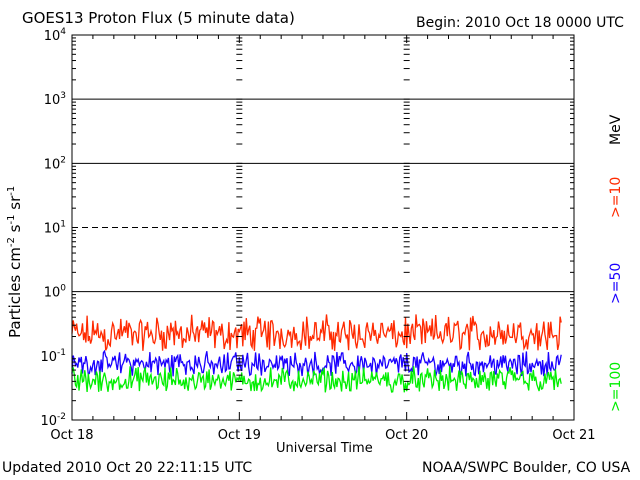 The width and height of the screenshot is (640, 480). I want to click on x-tick-label: Oct 20, so click(406, 435).